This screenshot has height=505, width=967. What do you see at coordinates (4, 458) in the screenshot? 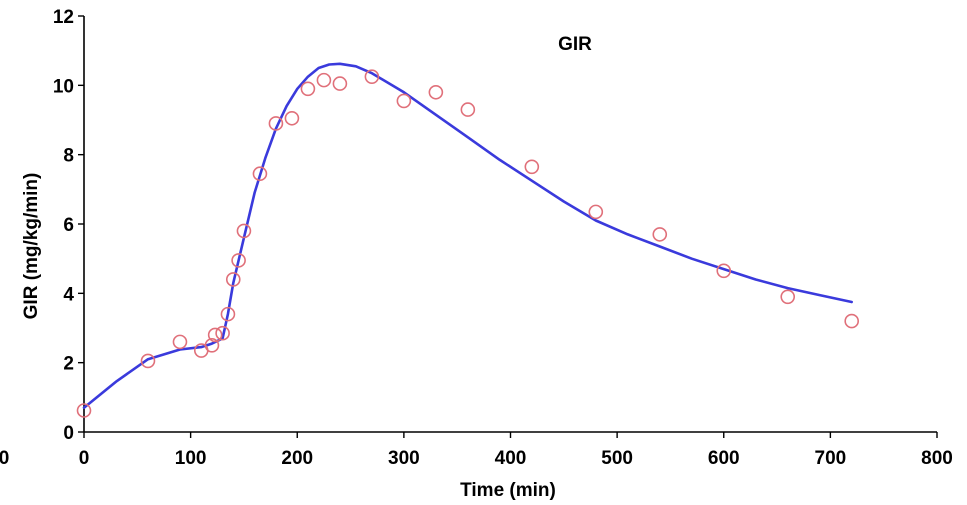
I see `stray-tick-label: 0` at bounding box center [4, 458].